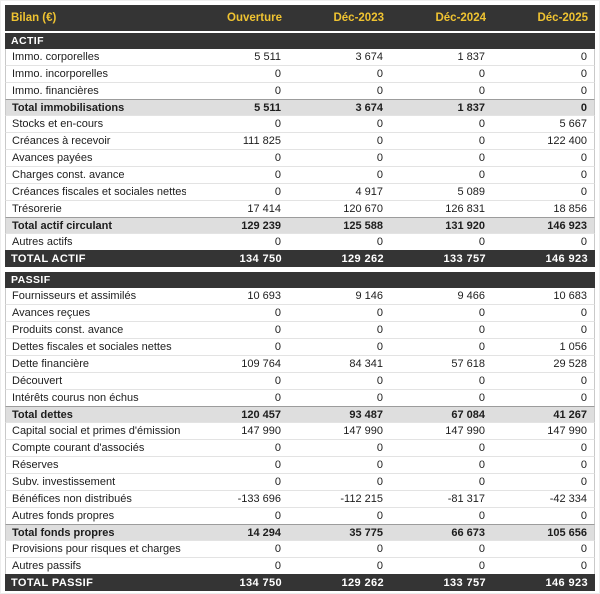 The height and width of the screenshot is (594, 600). I want to click on row-label: Immo. incorporelles, so click(60, 74).